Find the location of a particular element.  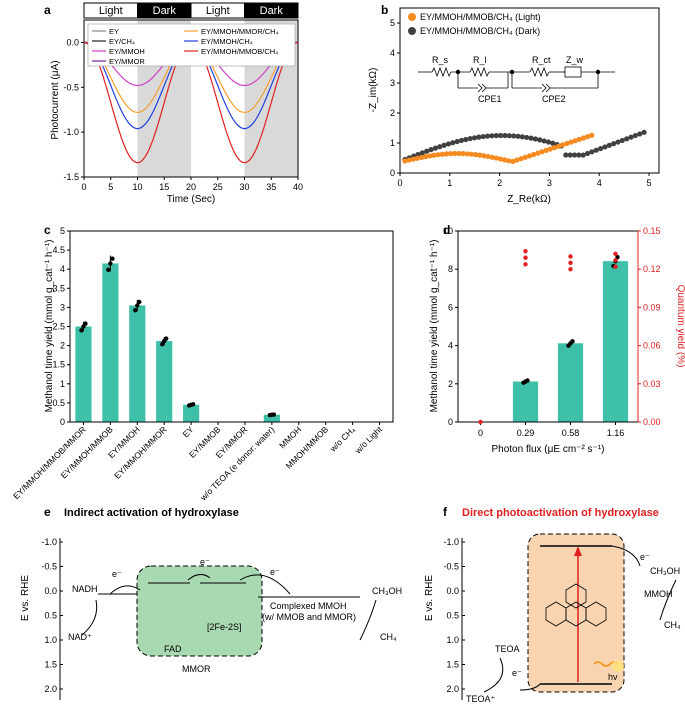

circuit-r1-label: R_l is located at coordinates (480, 60).